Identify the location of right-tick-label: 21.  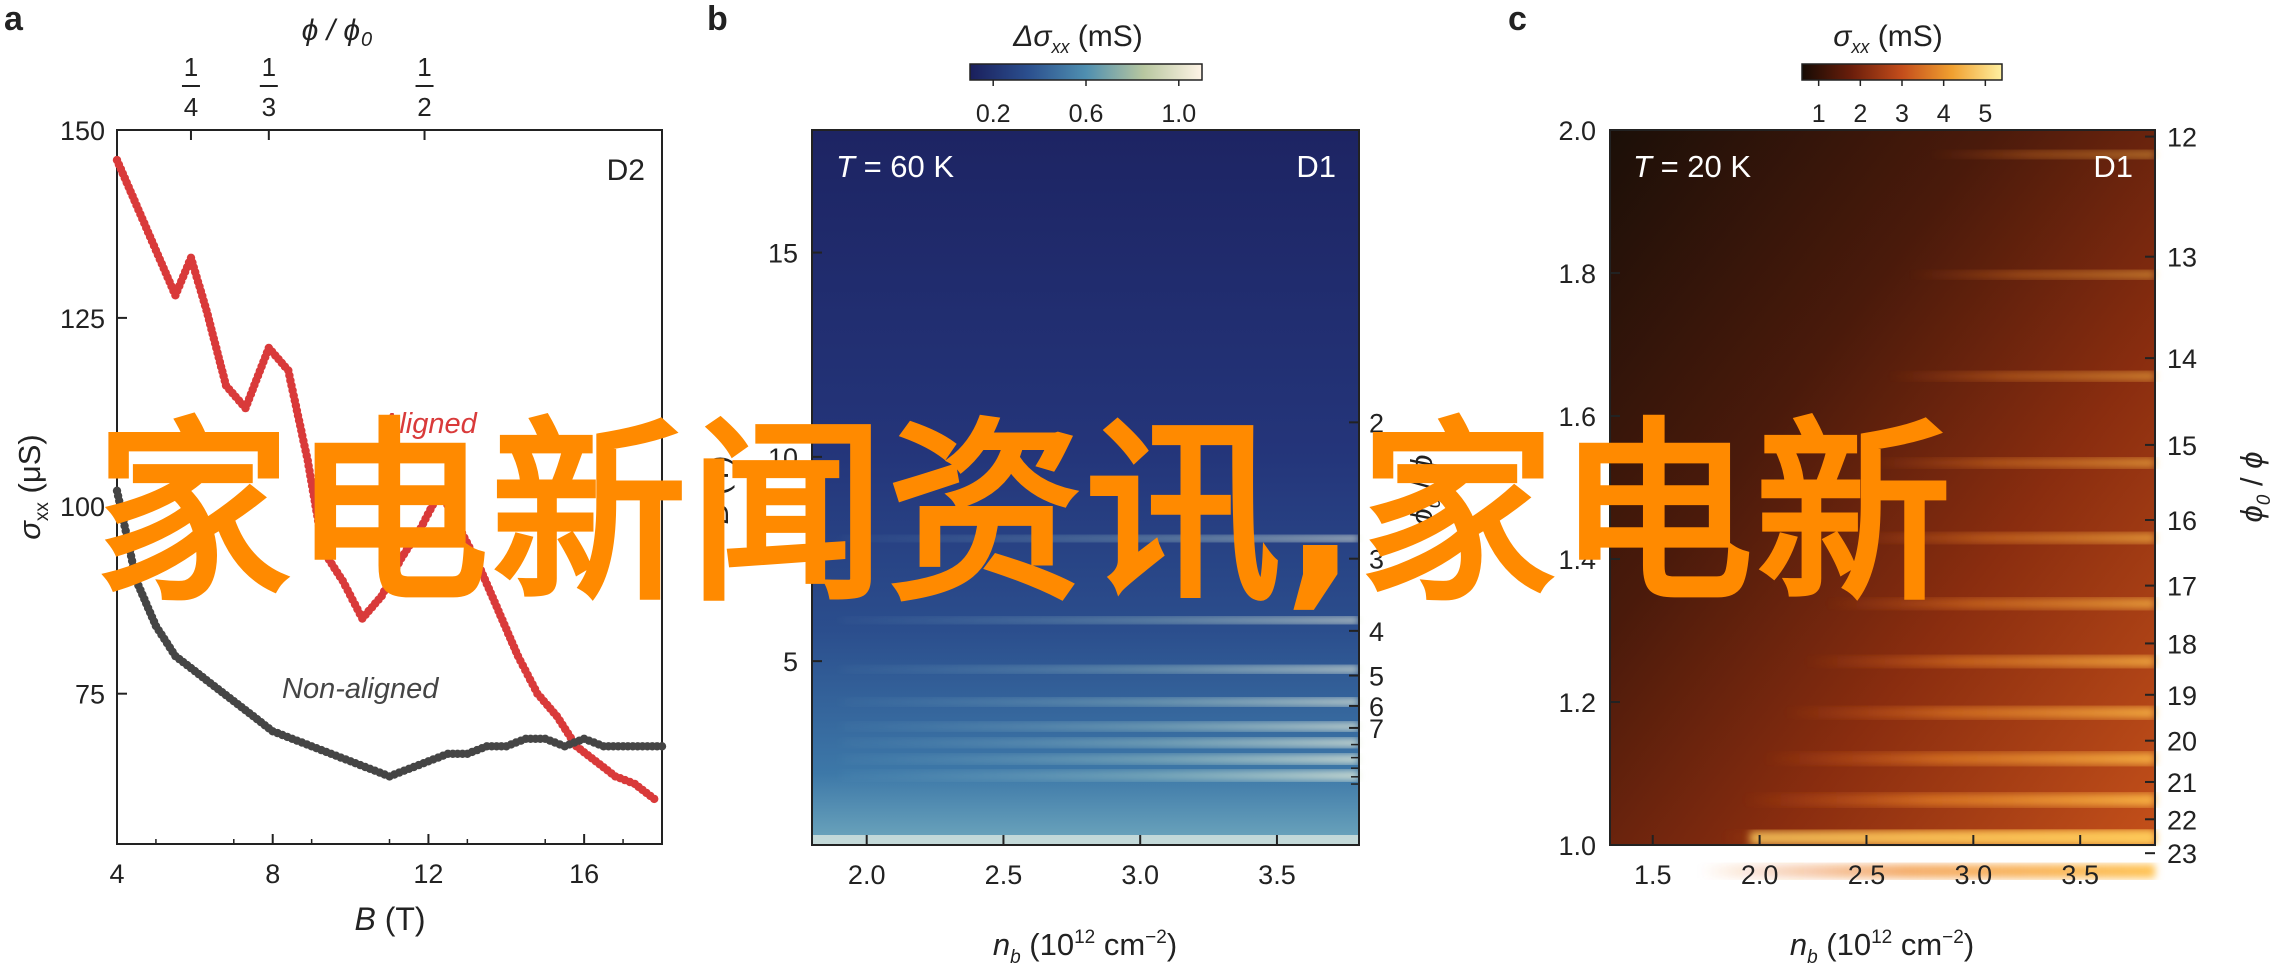
(2182, 783).